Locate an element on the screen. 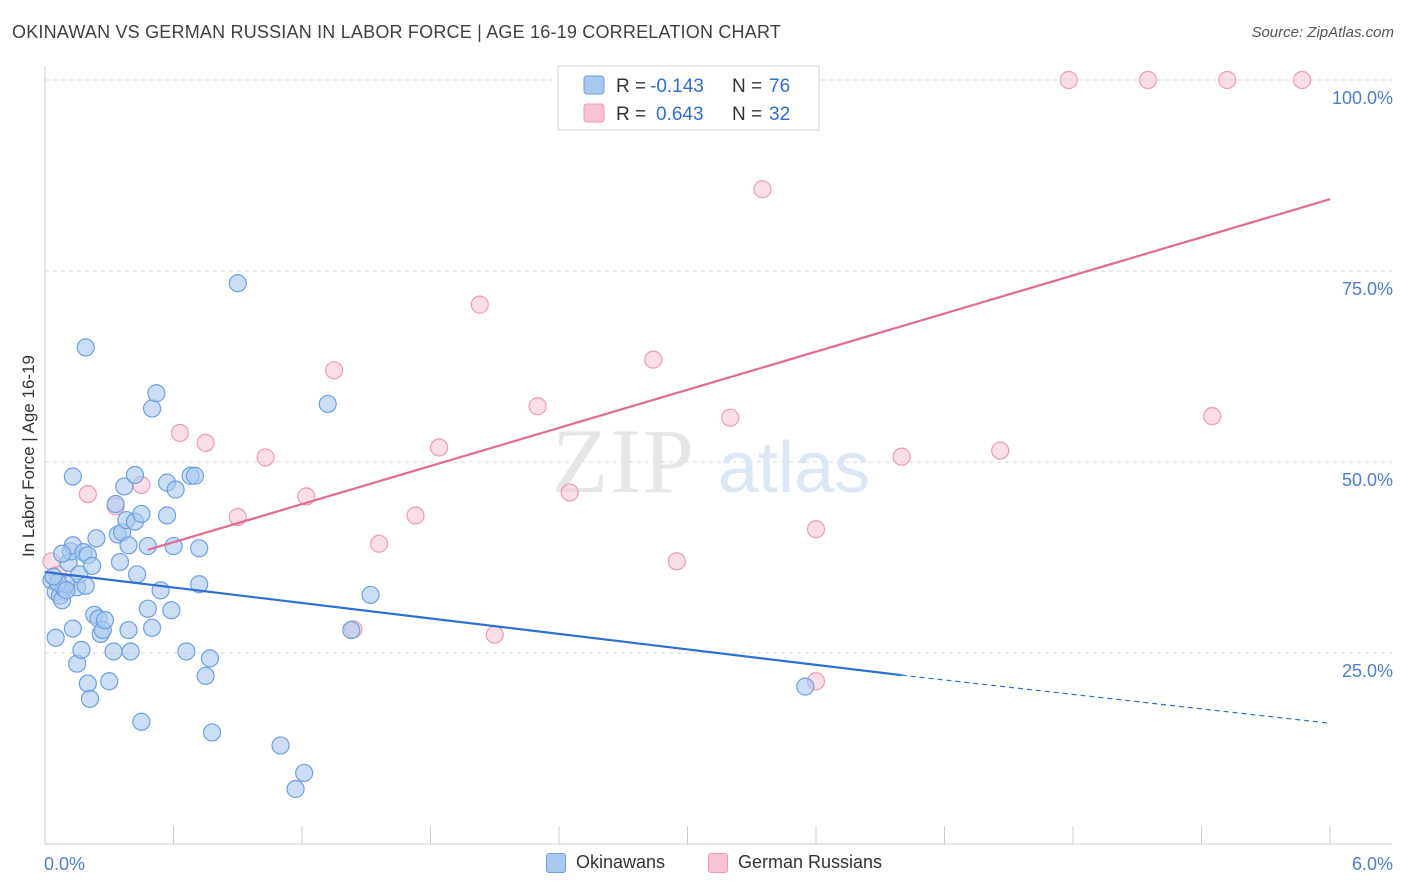  trend-okinawans-extrapolated is located at coordinates (1116, 699).